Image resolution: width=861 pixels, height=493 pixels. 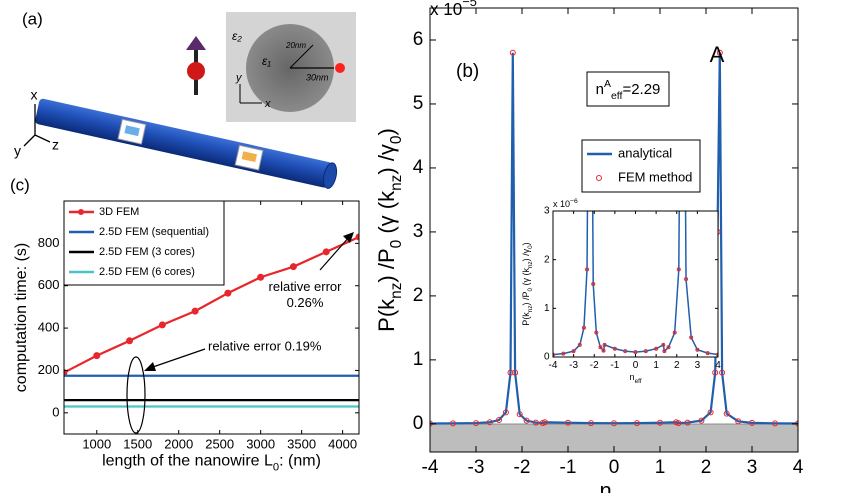 I want to click on y-axis-label-part: (γ (k, so click(x=386, y=215).